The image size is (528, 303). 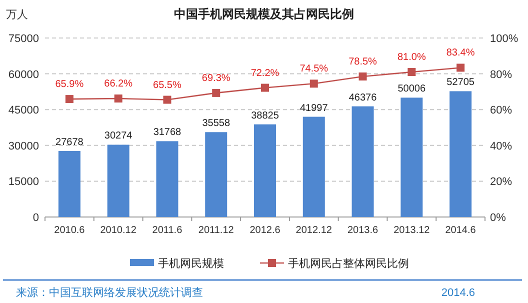 I want to click on y2-tick-label: 40%, so click(x=501, y=146).